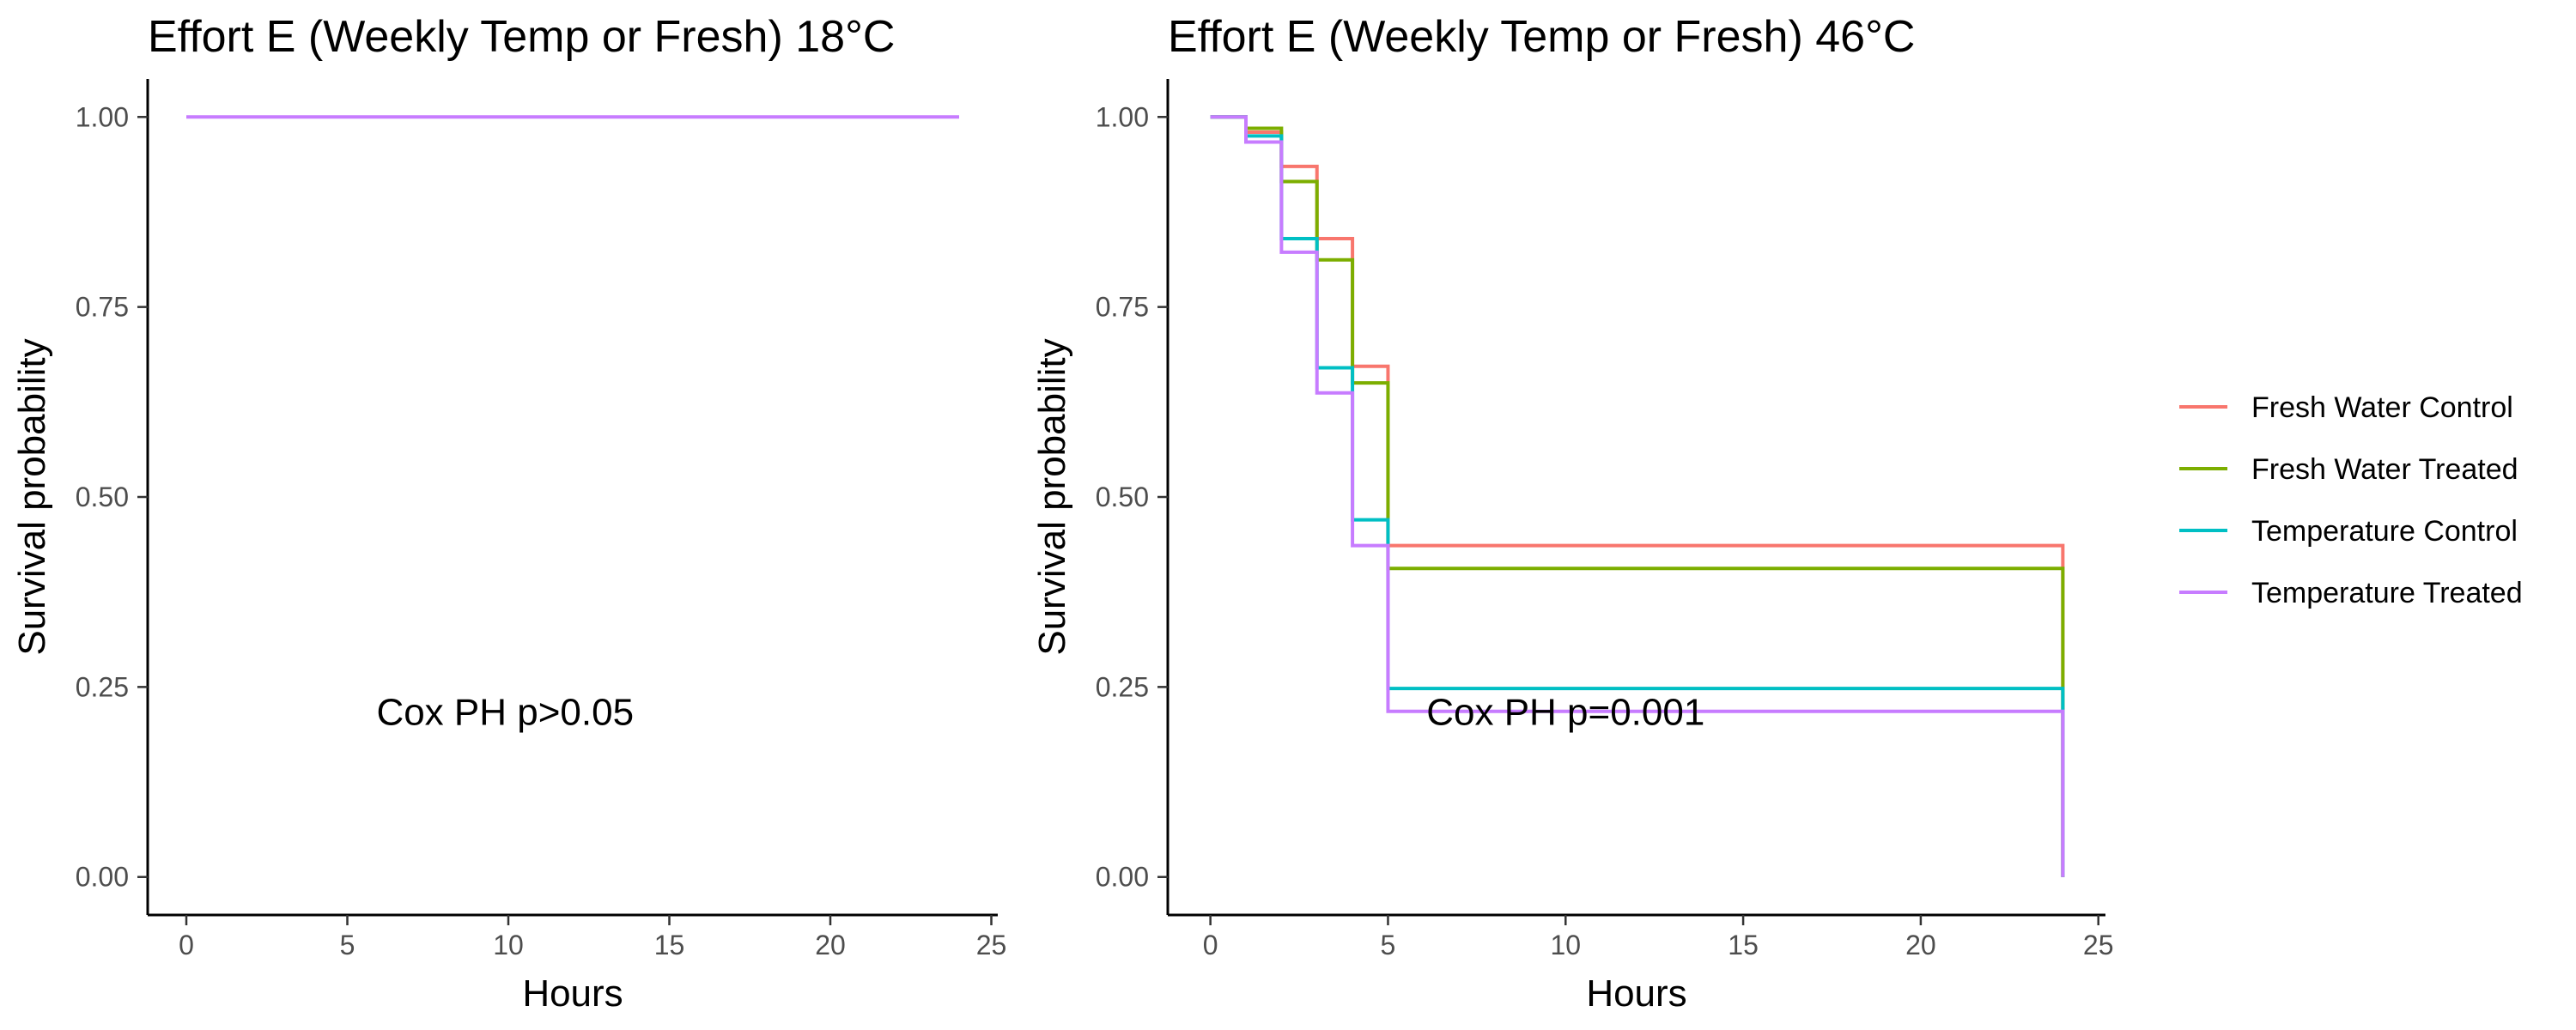 The image size is (2576, 1030). What do you see at coordinates (505, 713) in the screenshot?
I see `cox-ph-annotation: Cox PH p>0.05` at bounding box center [505, 713].